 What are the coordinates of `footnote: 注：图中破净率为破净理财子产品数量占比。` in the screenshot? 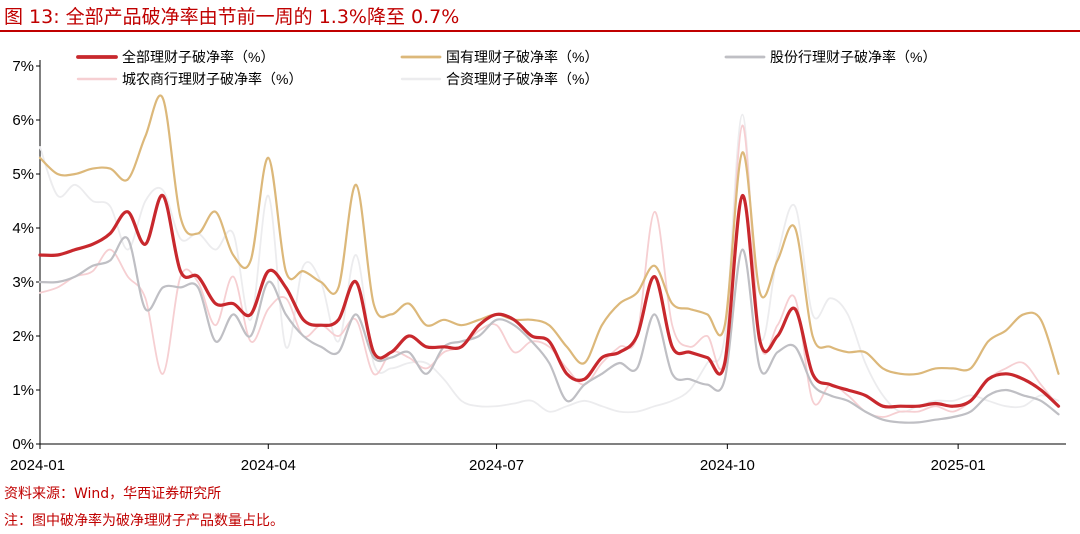 It's located at (144, 521).